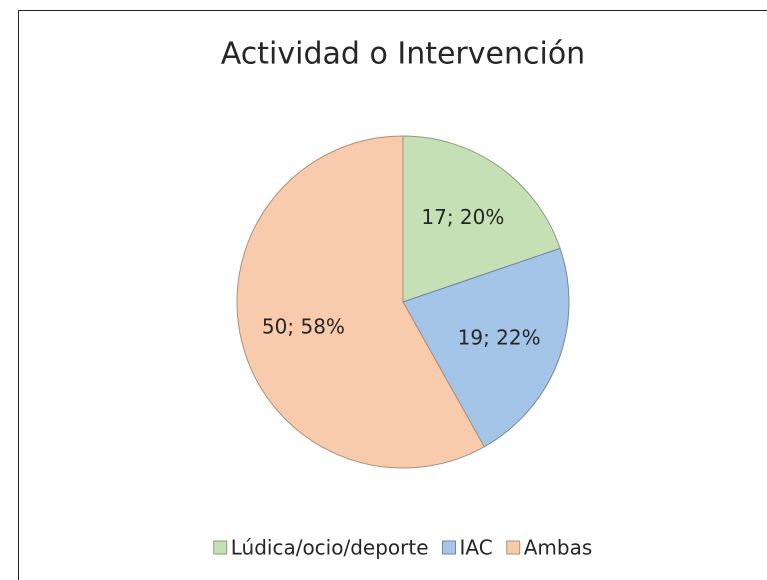 The width and height of the screenshot is (767, 580). Describe the element at coordinates (330, 548) in the screenshot. I see `legend-label: Lúdica/ocio/deporte` at that location.